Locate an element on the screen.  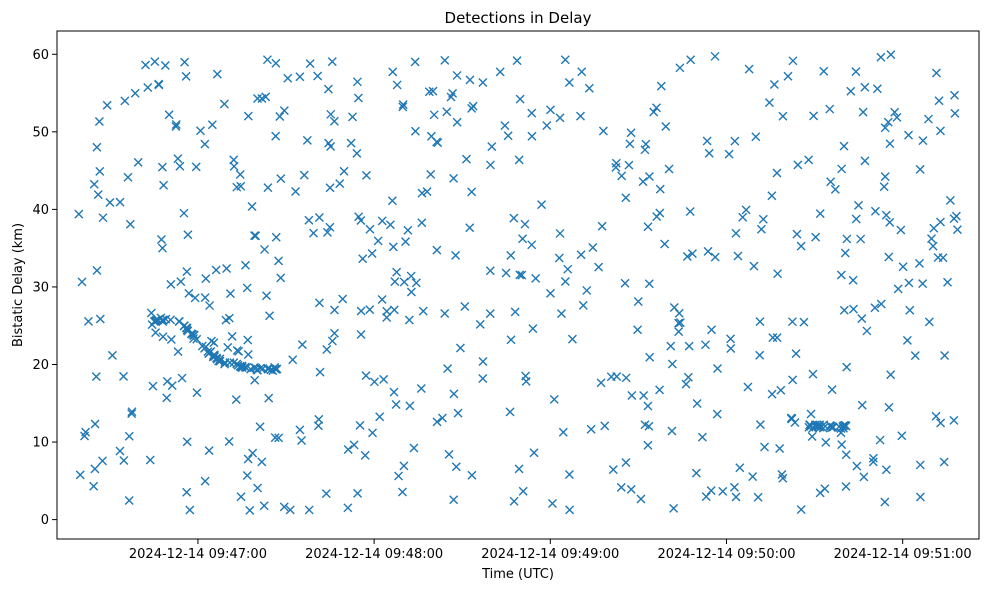
y-tick-label: 0 is located at coordinates (45, 520).